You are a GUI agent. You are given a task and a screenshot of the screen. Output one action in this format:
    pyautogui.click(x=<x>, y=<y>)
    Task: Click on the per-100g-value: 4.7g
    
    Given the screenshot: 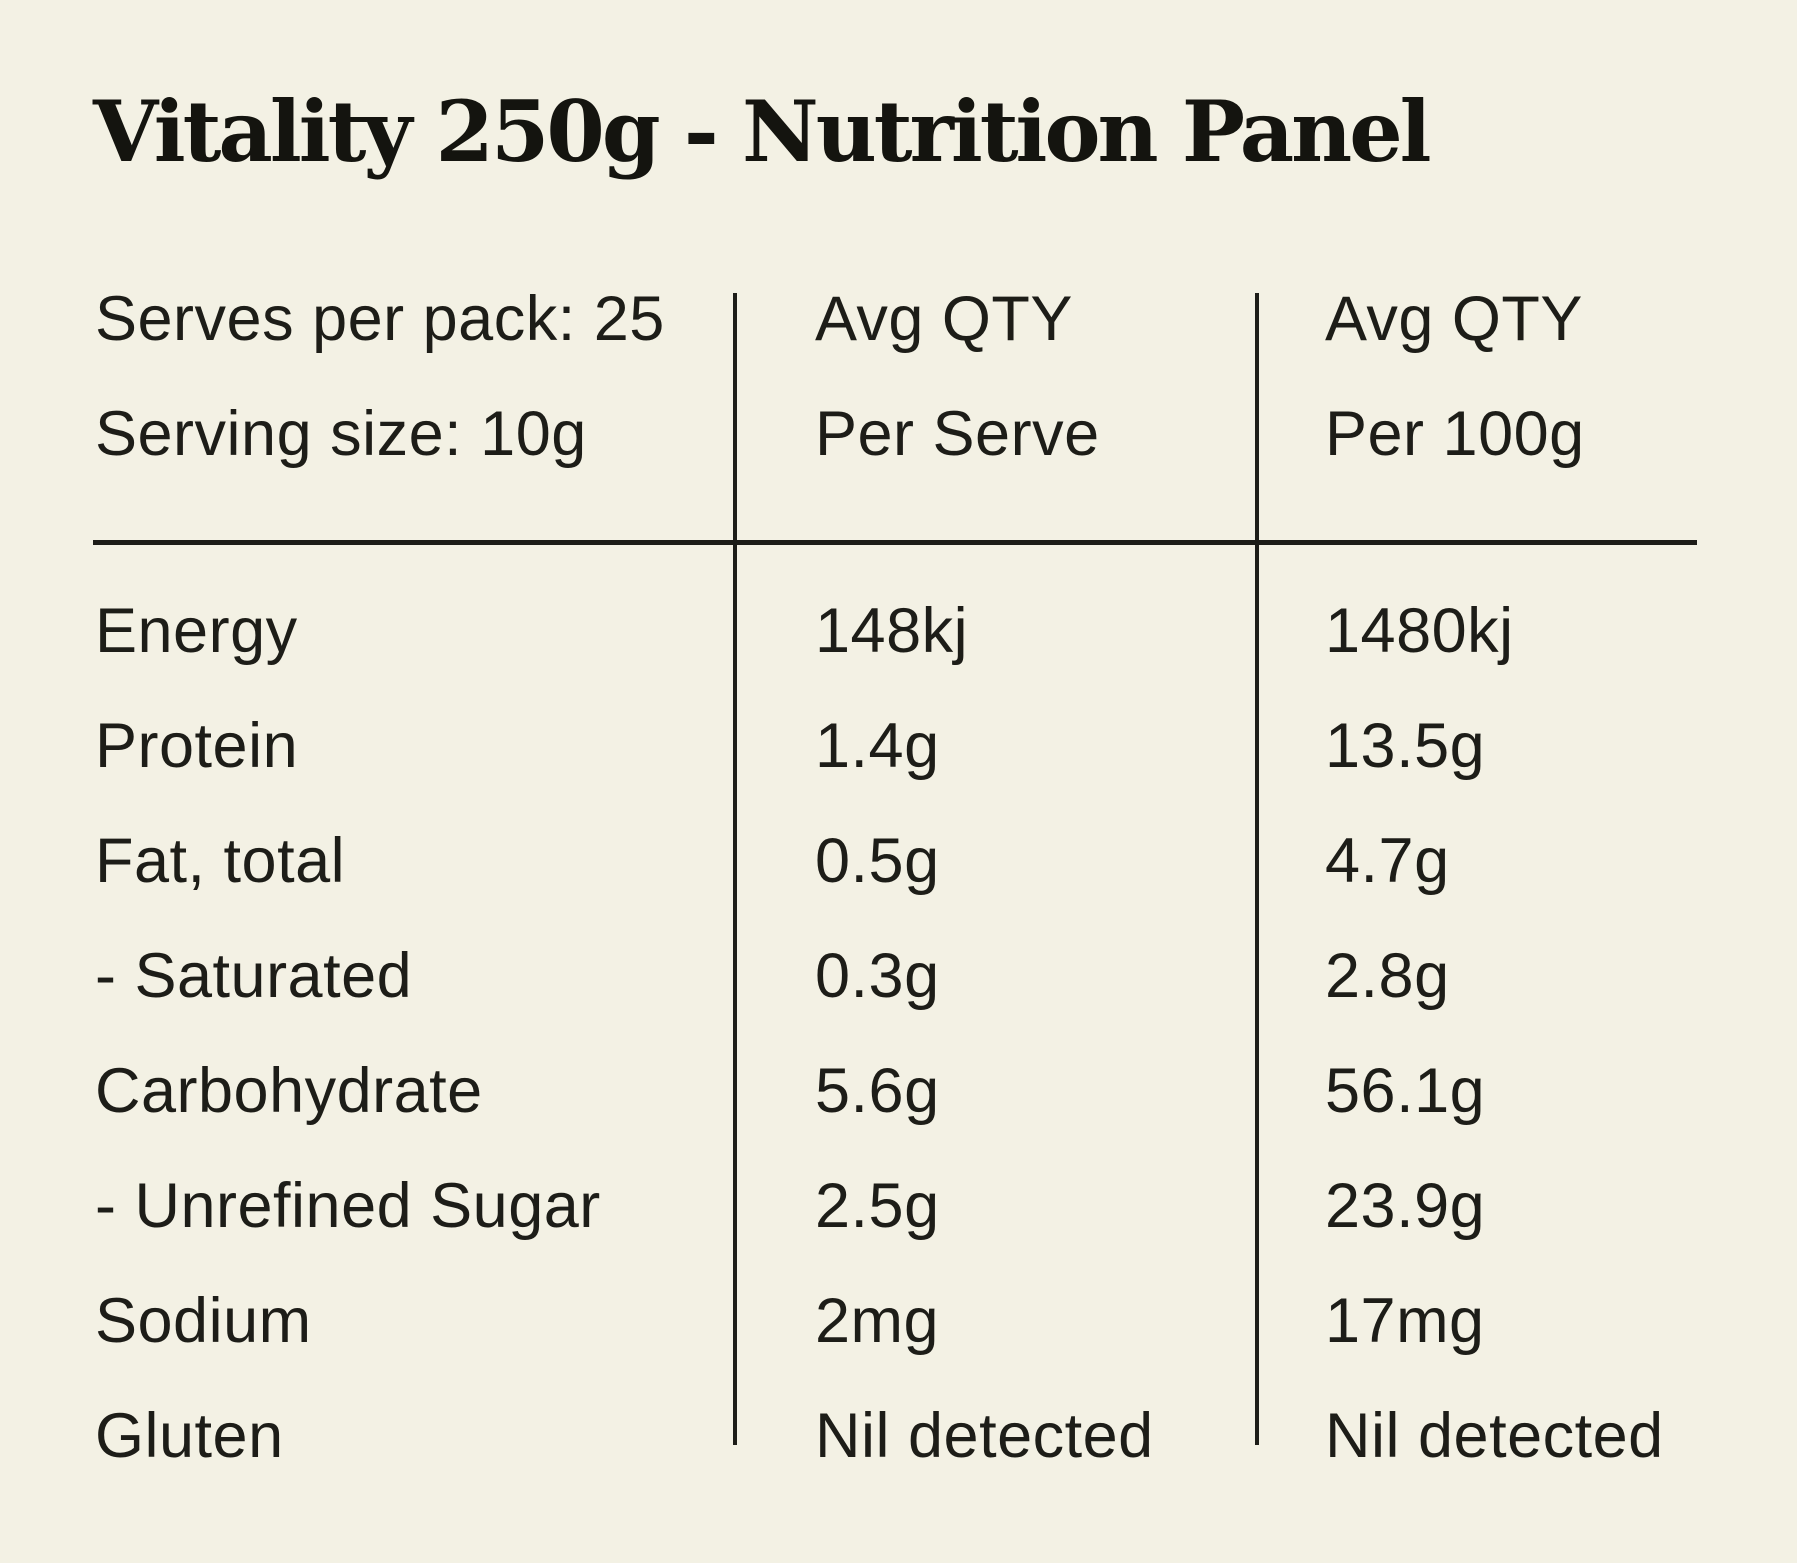 What is the action you would take?
    pyautogui.click(x=1387, y=861)
    